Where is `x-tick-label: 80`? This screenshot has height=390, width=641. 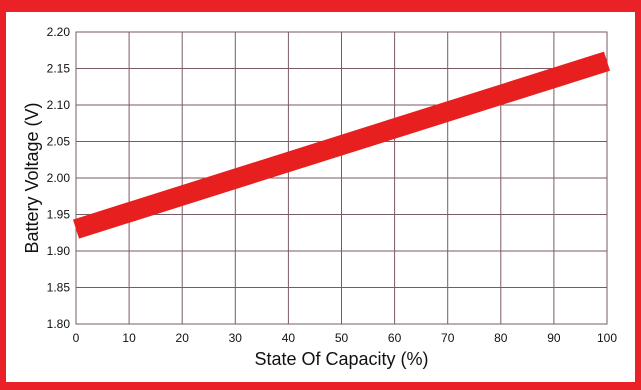
x-tick-label: 80 is located at coordinates (501, 338).